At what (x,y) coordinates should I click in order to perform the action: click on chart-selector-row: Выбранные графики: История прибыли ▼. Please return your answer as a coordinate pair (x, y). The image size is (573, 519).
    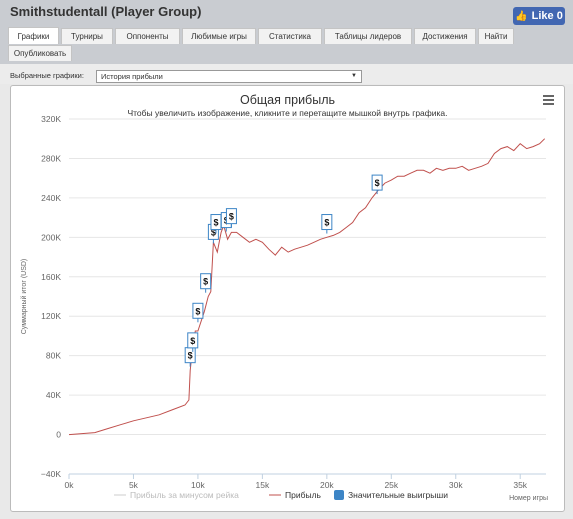
    Looking at the image, I should click on (286, 74).